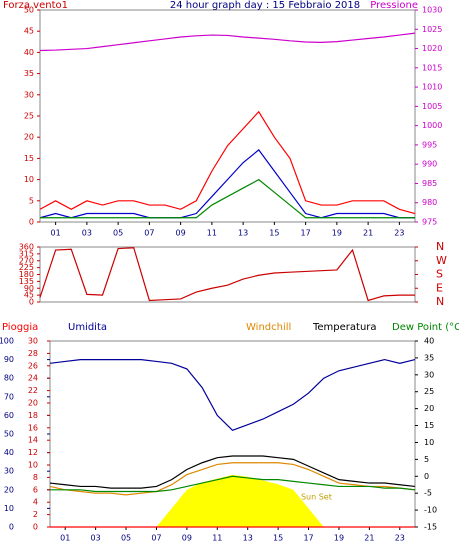 The image size is (459, 555). I want to click on y2-tick-label: W, so click(441, 260).